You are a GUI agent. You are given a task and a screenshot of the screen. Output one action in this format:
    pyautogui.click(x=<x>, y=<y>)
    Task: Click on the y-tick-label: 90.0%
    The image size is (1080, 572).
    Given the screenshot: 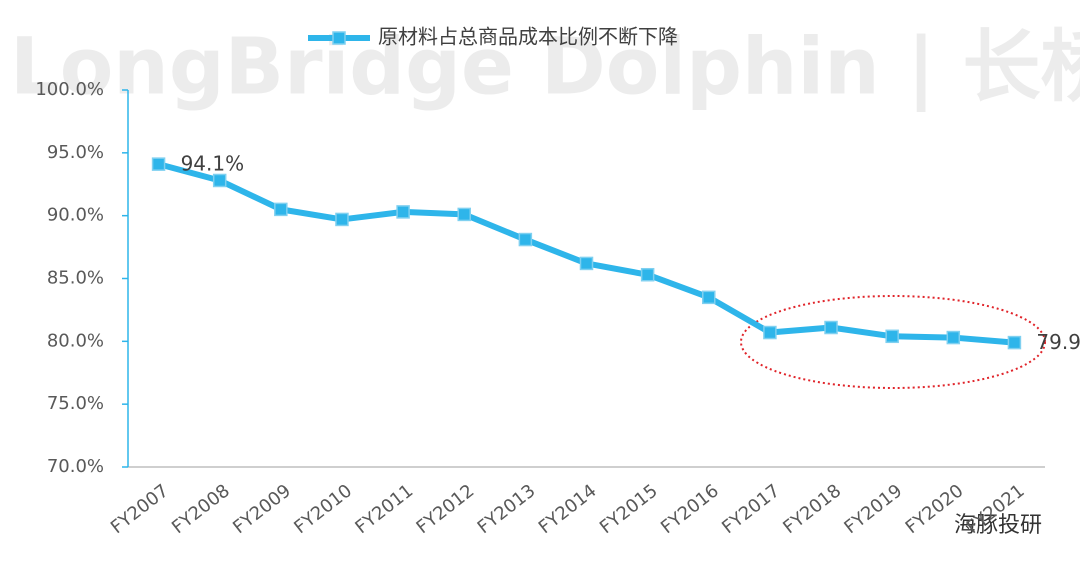 What is the action you would take?
    pyautogui.click(x=75, y=215)
    